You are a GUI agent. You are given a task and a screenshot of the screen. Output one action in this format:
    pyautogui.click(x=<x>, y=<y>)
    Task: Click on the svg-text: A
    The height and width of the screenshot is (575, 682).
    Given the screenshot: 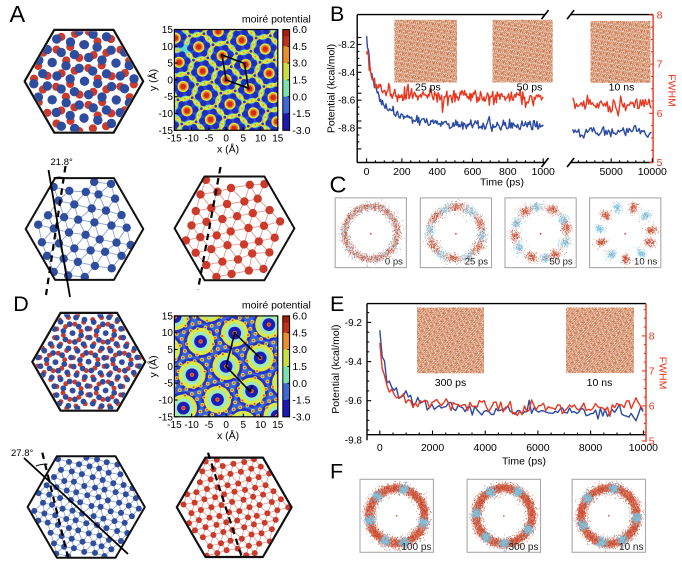 What is the action you would take?
    pyautogui.click(x=18, y=14)
    